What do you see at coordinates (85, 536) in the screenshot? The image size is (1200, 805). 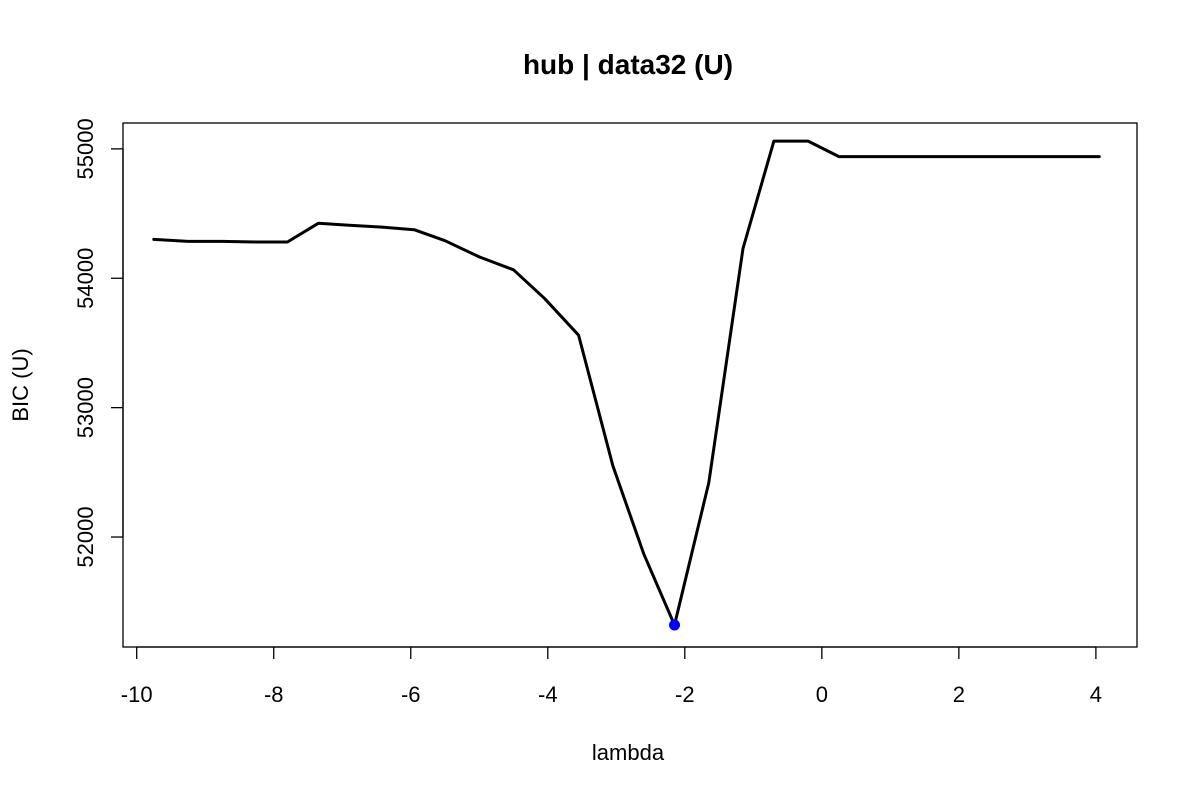 I see `y-tick-label: 52000` at bounding box center [85, 536].